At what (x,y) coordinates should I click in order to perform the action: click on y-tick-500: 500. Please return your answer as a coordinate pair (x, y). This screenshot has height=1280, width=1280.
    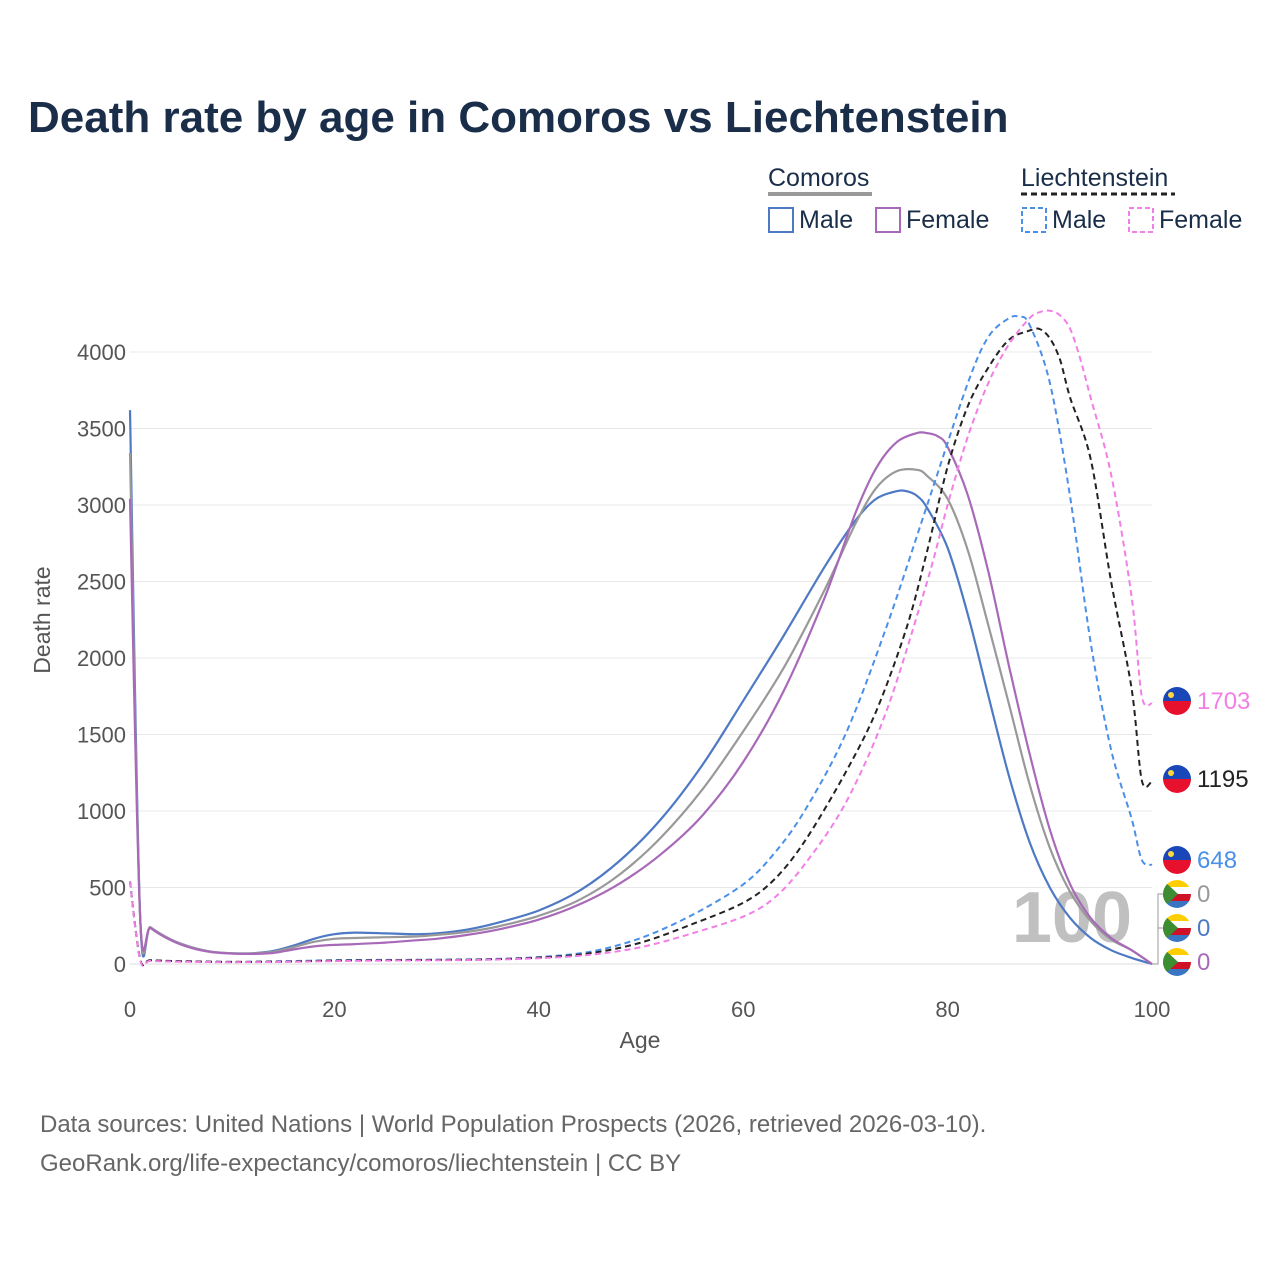
    Looking at the image, I should click on (107, 888).